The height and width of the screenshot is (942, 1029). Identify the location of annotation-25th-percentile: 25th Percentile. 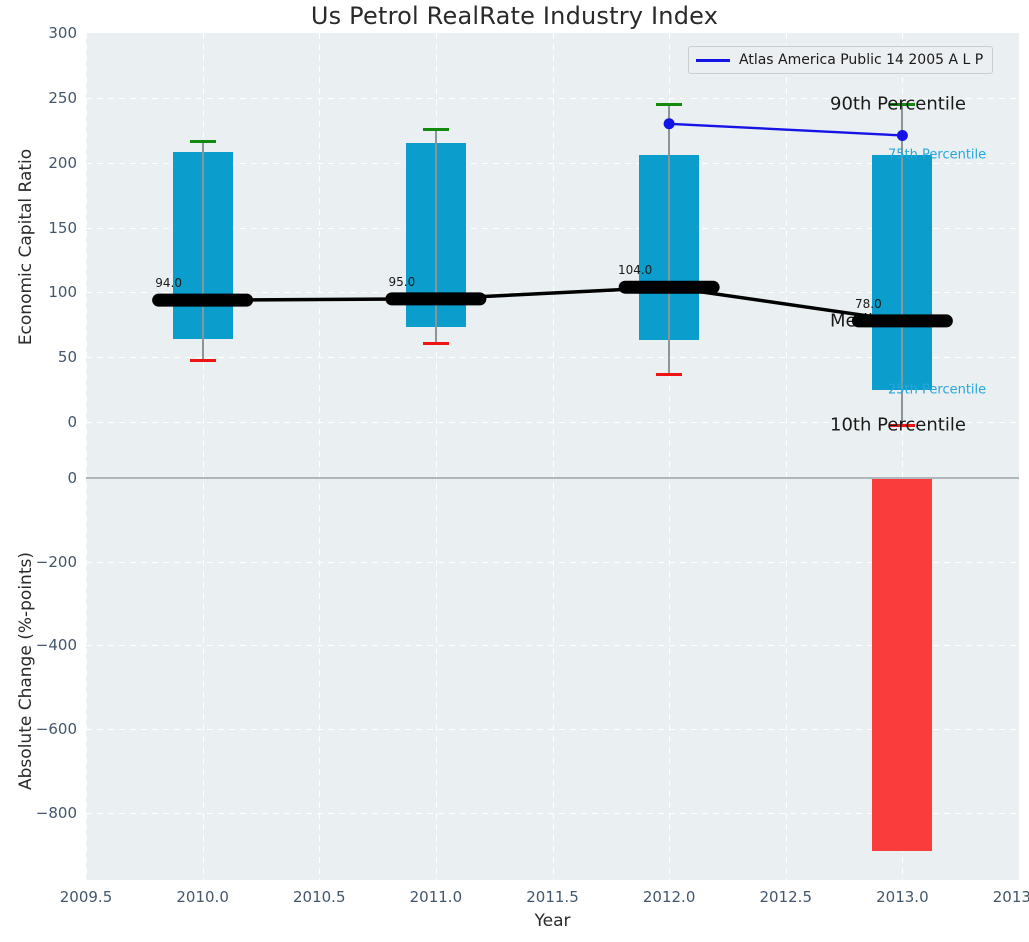
(937, 390).